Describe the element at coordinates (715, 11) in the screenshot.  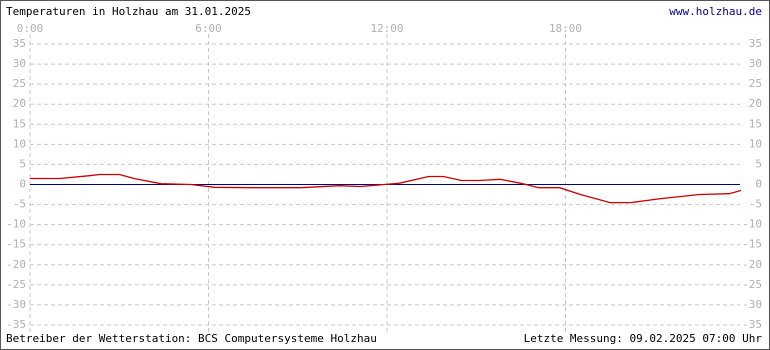
I see `site-link: www.holzhau.de` at that location.